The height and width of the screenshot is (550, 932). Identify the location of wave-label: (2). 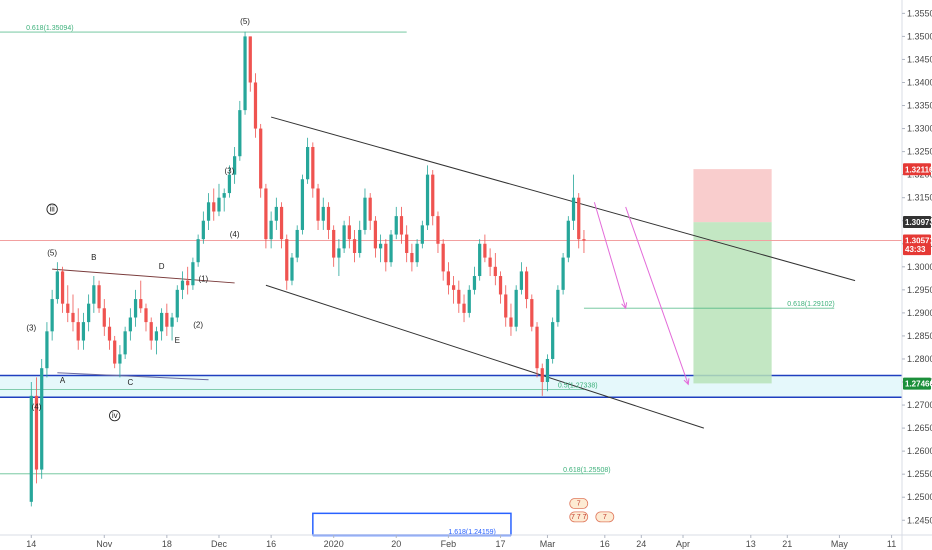
(198, 325).